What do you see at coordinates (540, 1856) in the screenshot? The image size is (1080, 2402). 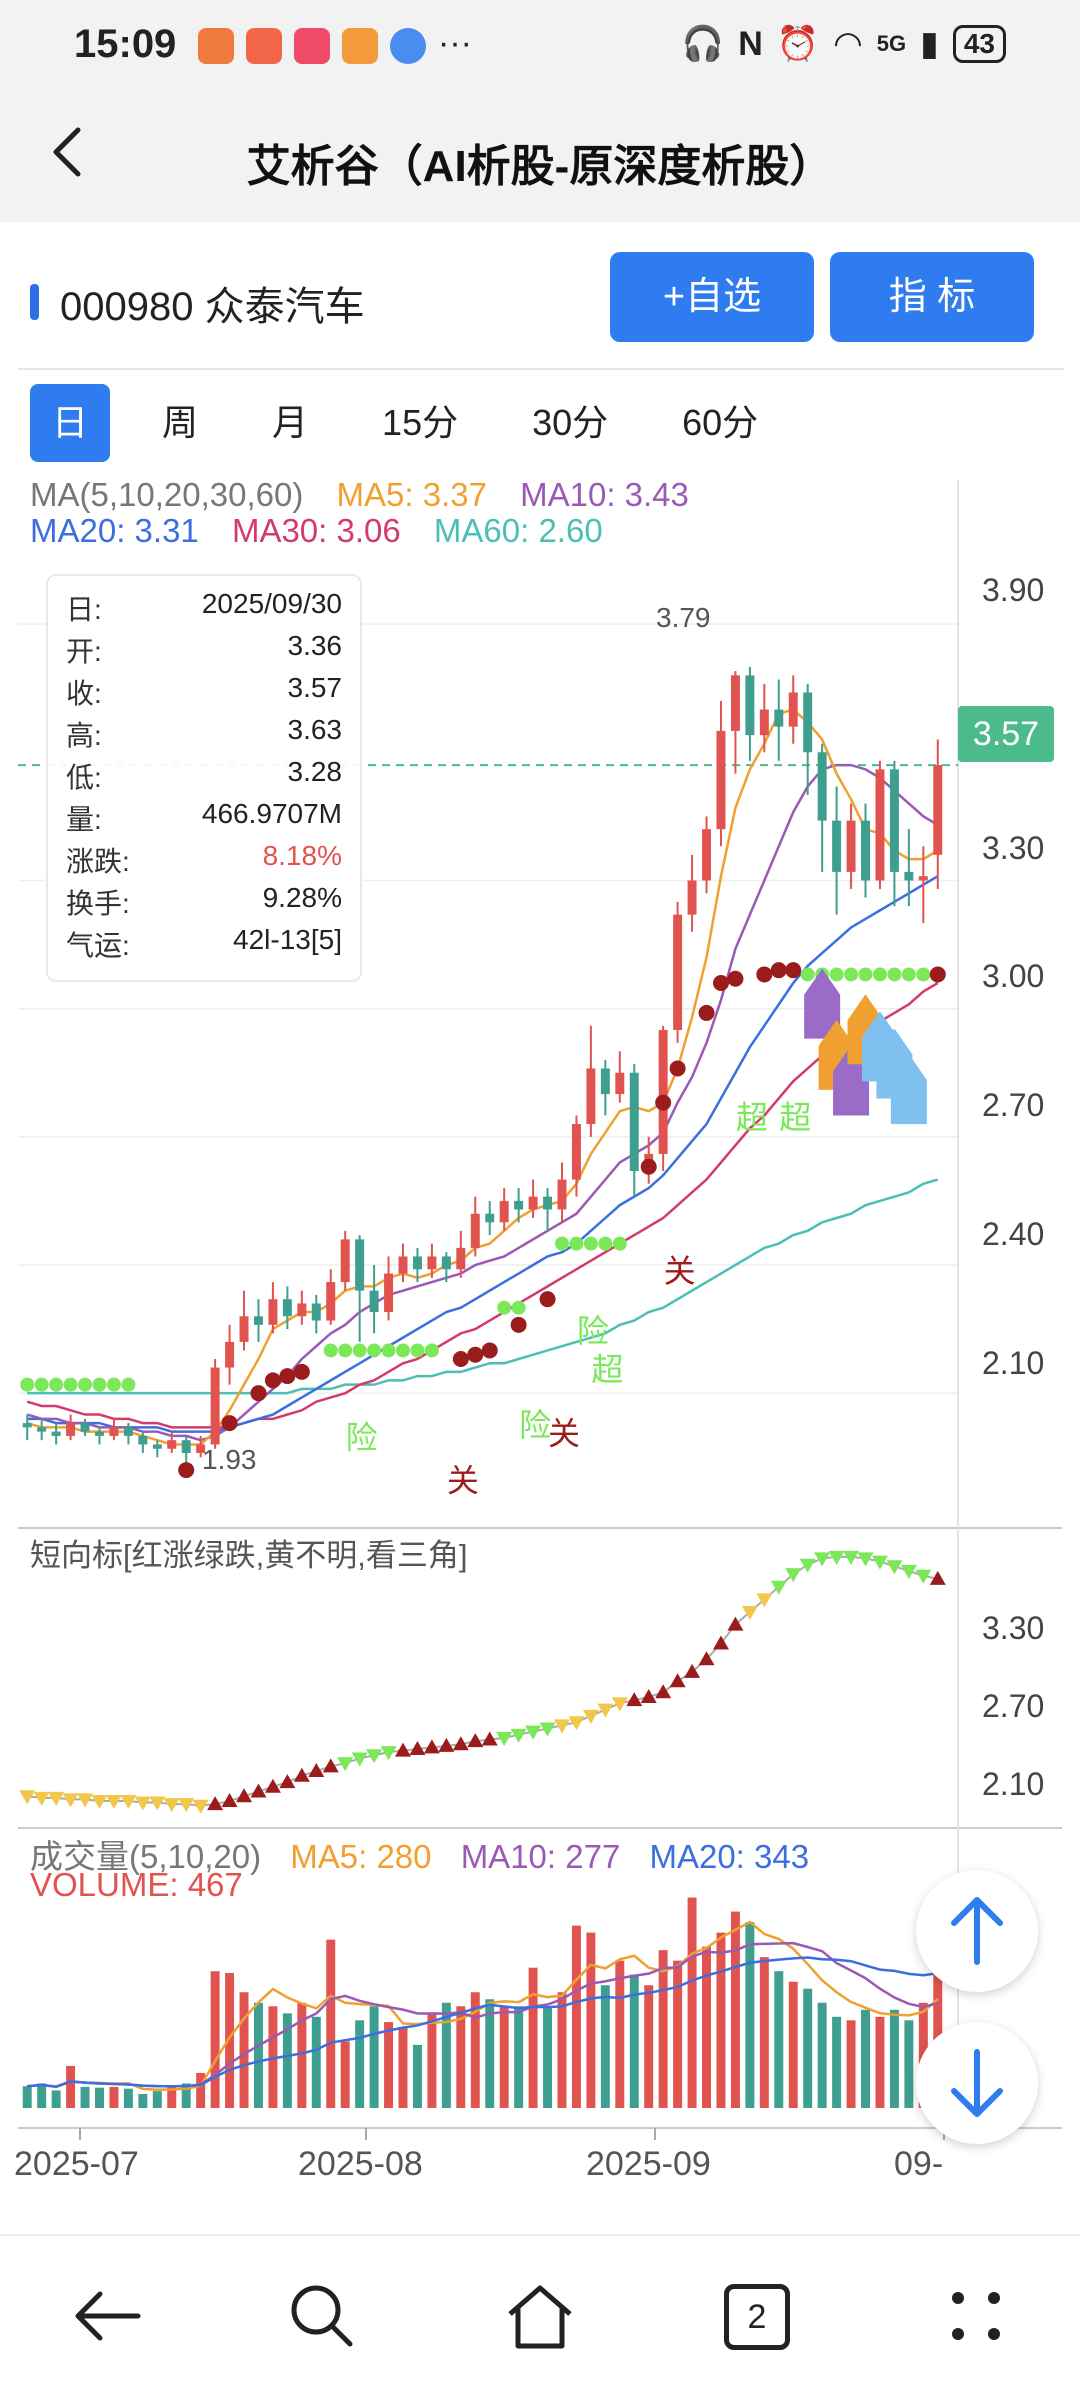 I see `vol-ma10-legend: MA10: 277` at bounding box center [540, 1856].